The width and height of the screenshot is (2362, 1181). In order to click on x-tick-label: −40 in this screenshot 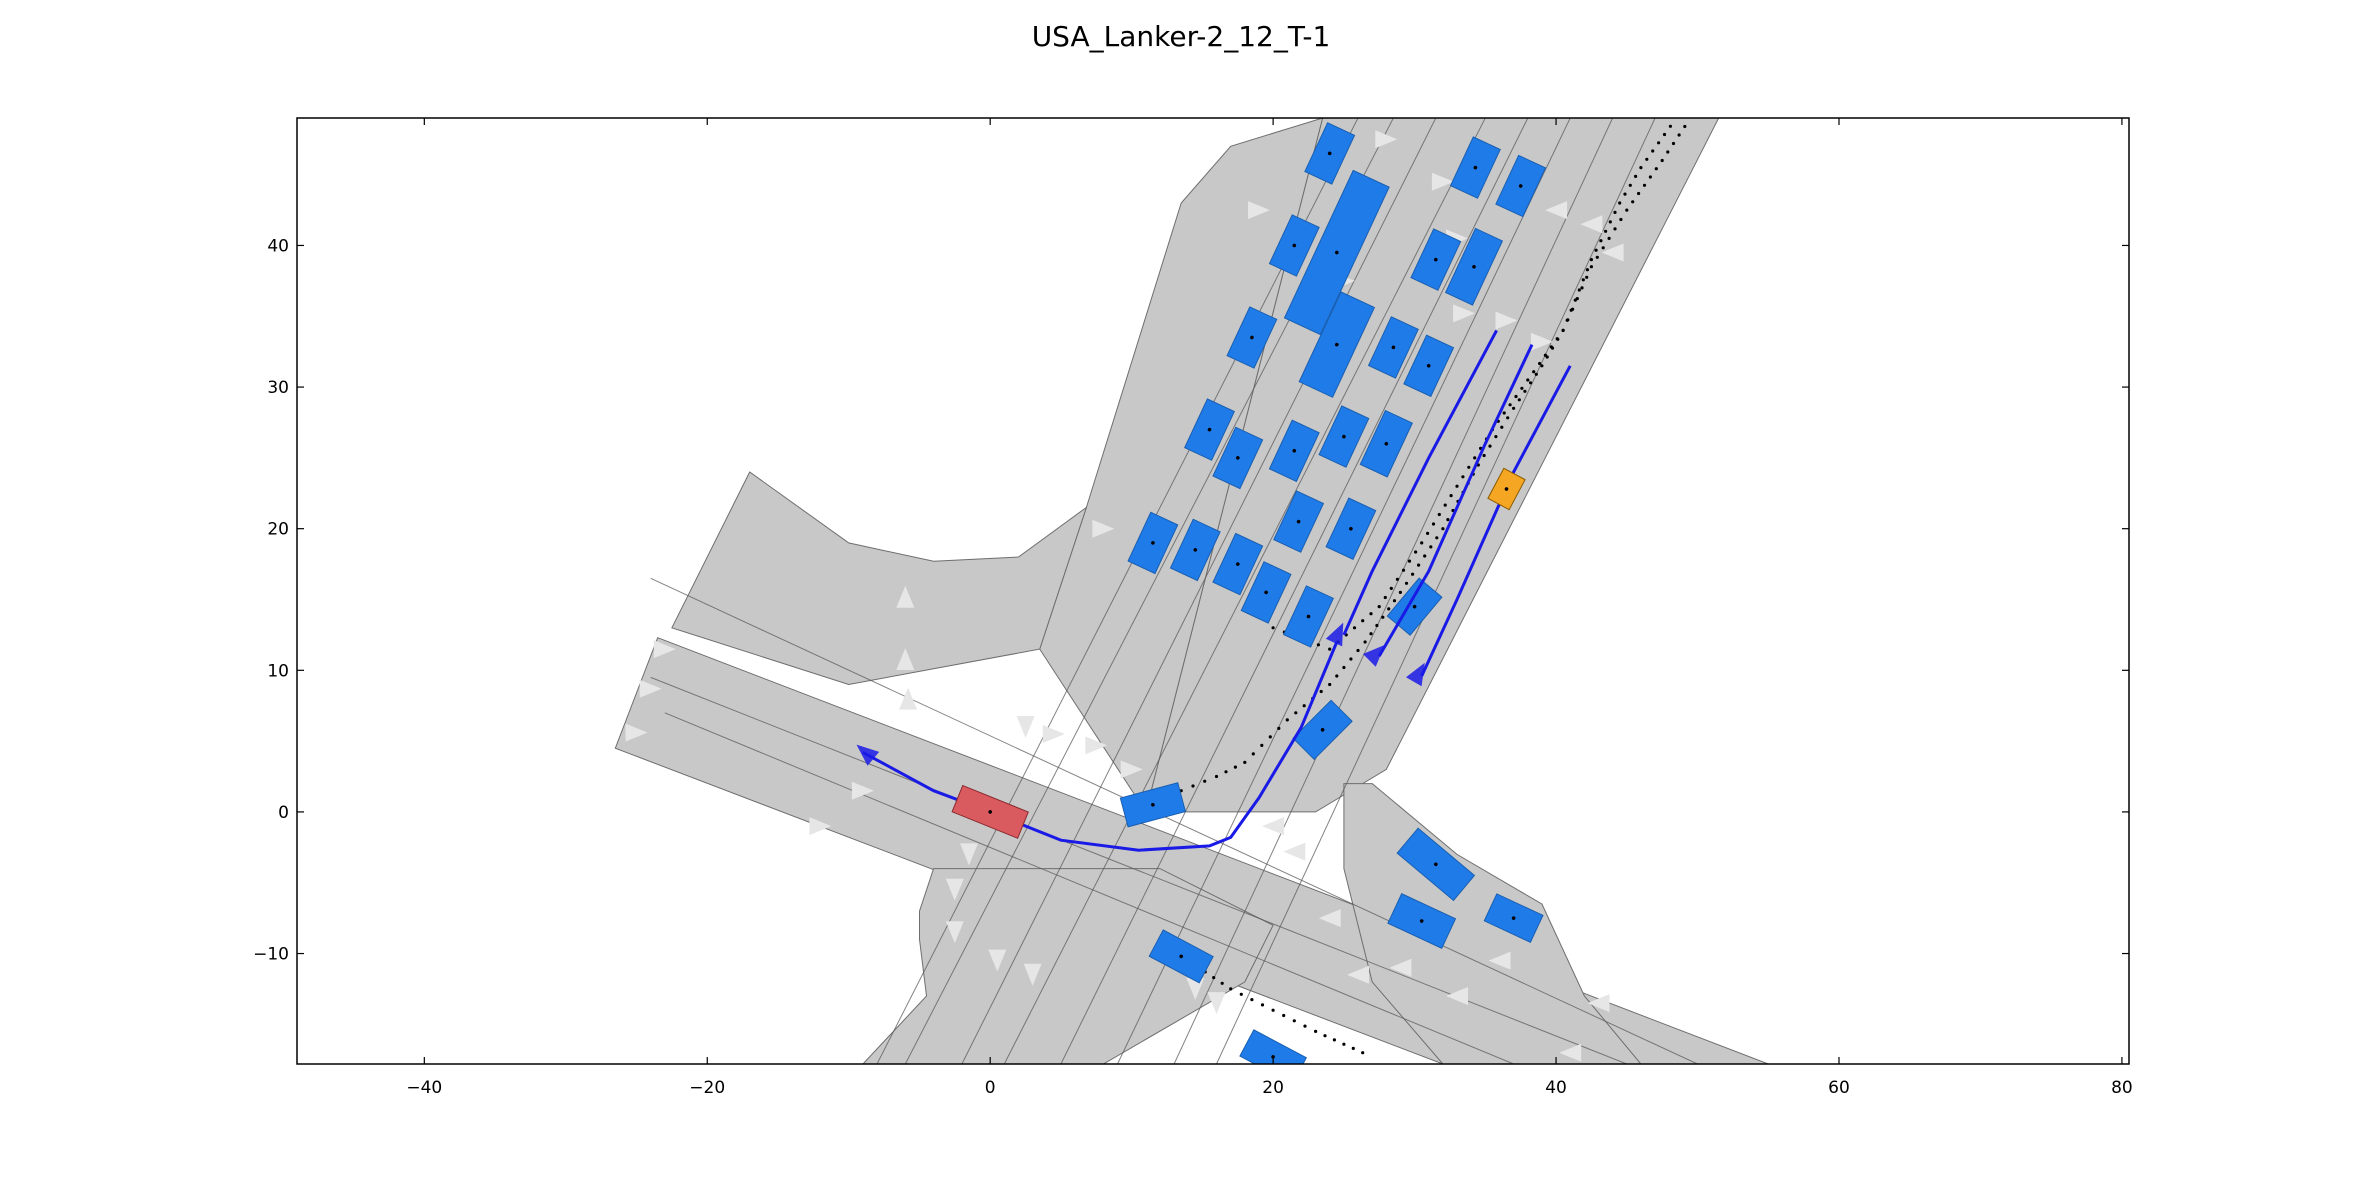, I will do `click(424, 1088)`.